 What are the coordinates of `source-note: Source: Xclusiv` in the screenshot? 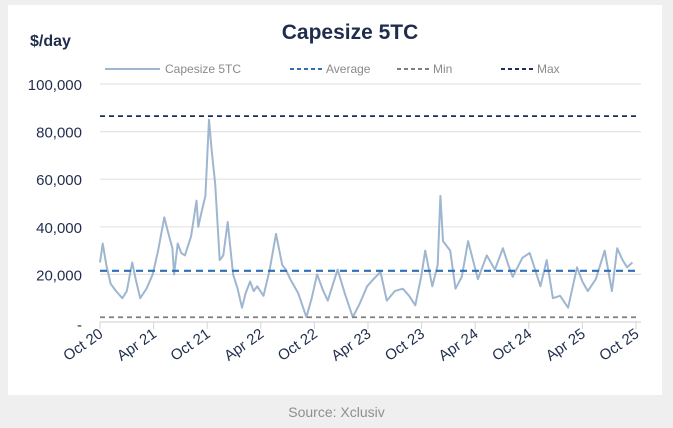 It's located at (336, 412).